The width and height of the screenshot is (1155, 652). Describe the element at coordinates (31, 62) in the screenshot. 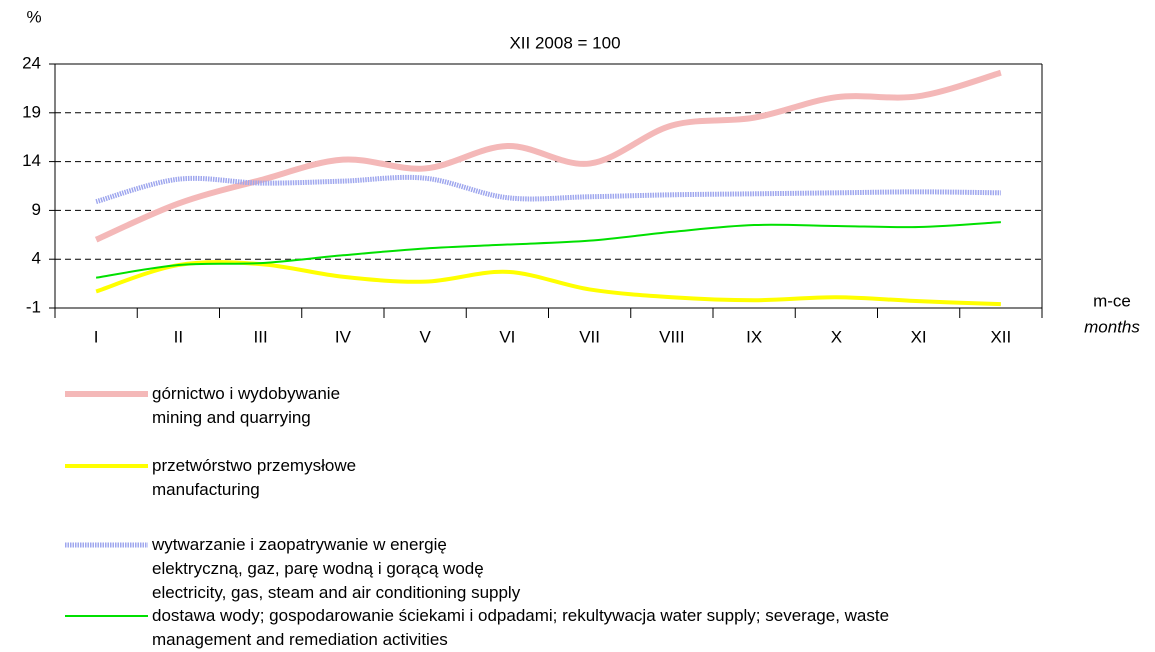

I see `y-tick-label: 24` at that location.